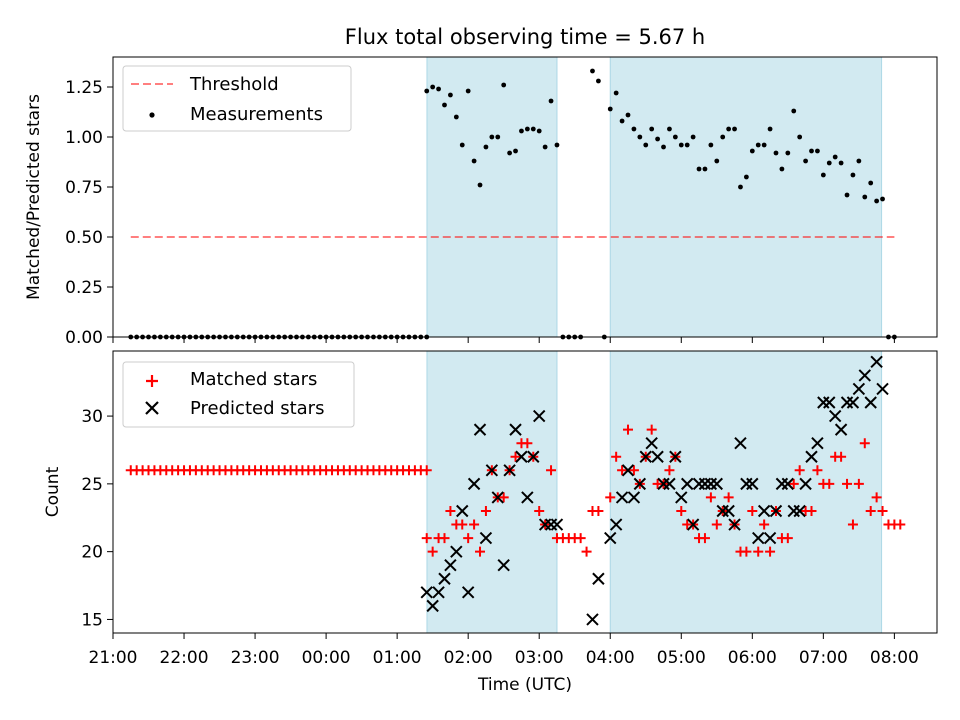 The image size is (960, 720). Describe the element at coordinates (97, 518) in the screenshot. I see `bottom-y-ticks: 15 20 25 30` at that location.